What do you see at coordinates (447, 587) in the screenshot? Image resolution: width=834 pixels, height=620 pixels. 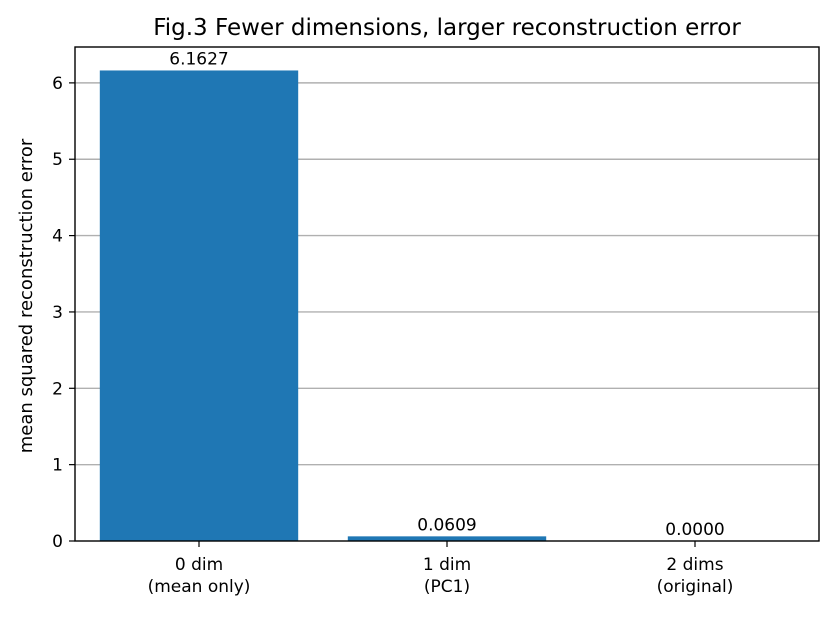 I see `x-tick-label: (PC1)` at bounding box center [447, 587].